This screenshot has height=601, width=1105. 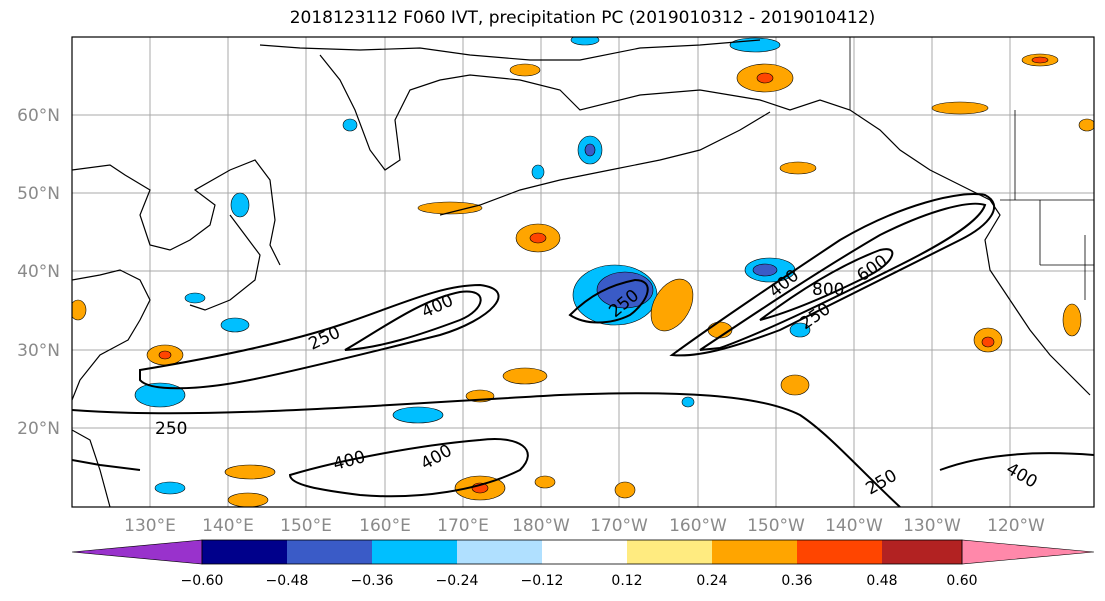 What do you see at coordinates (457, 581) in the screenshot?
I see `colorbar-tick-label: −0.24` at bounding box center [457, 581].